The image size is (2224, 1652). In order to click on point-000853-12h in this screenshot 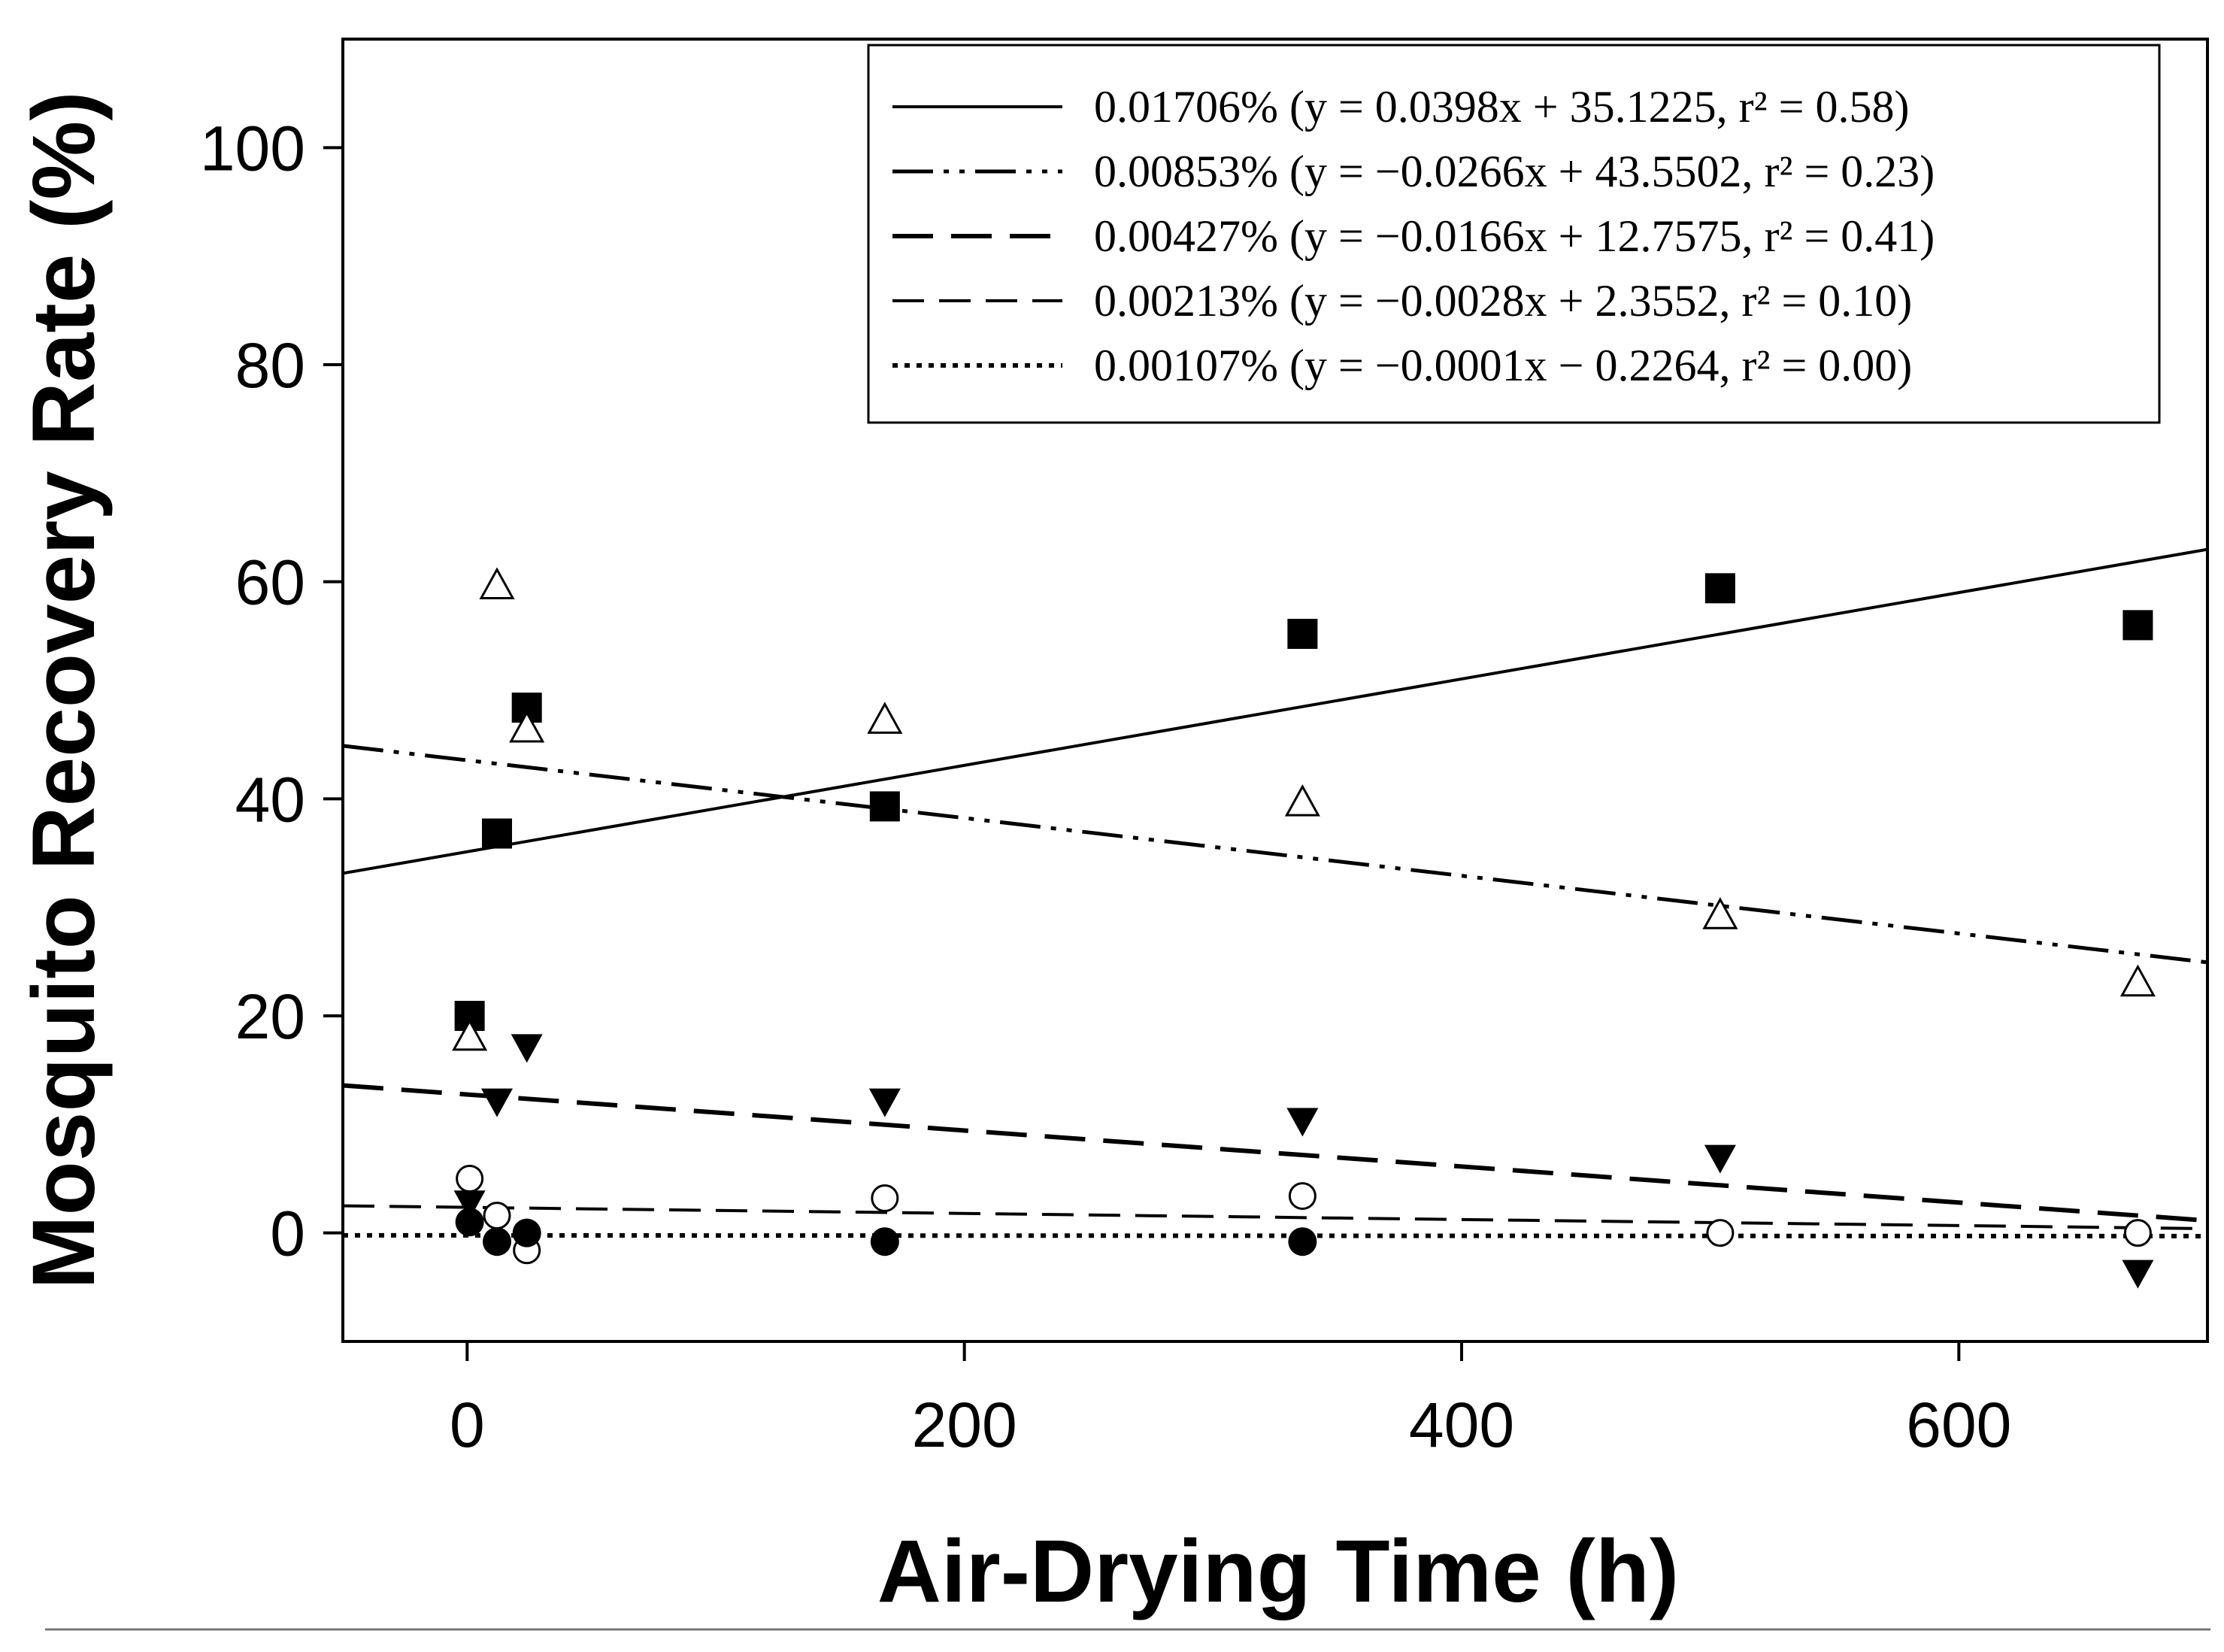, I will do `click(497, 583)`.